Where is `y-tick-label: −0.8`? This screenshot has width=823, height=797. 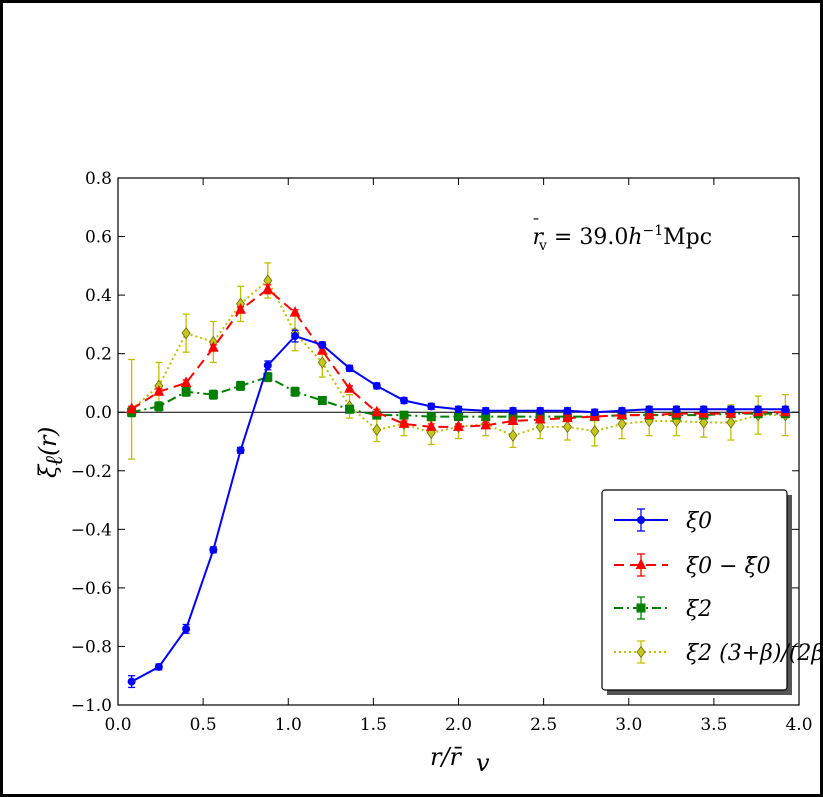 y-tick-label: −0.8 is located at coordinates (91, 647).